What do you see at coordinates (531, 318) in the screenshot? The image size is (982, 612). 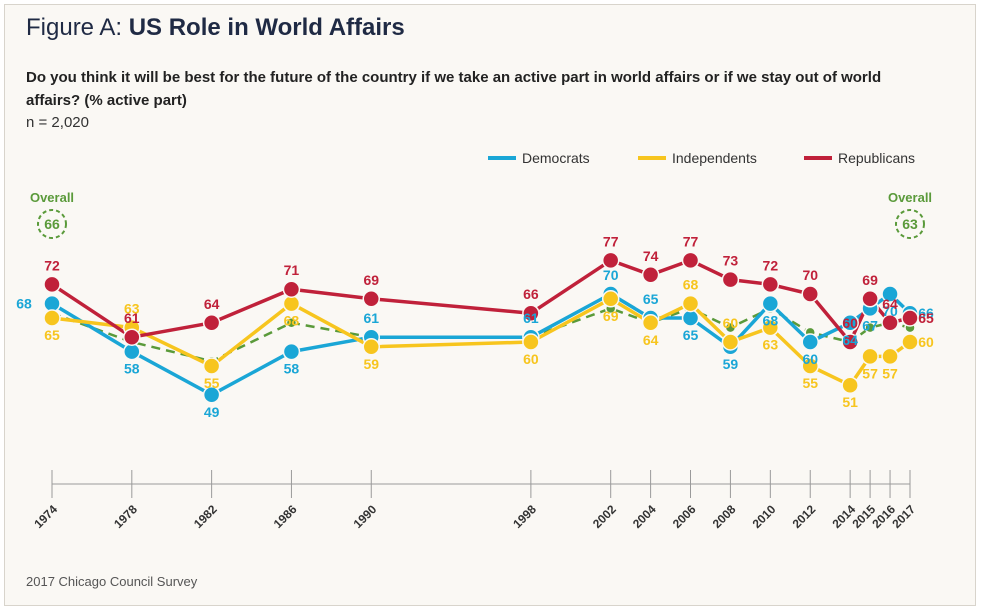 I see `data-label-democrats-1998: 61` at bounding box center [531, 318].